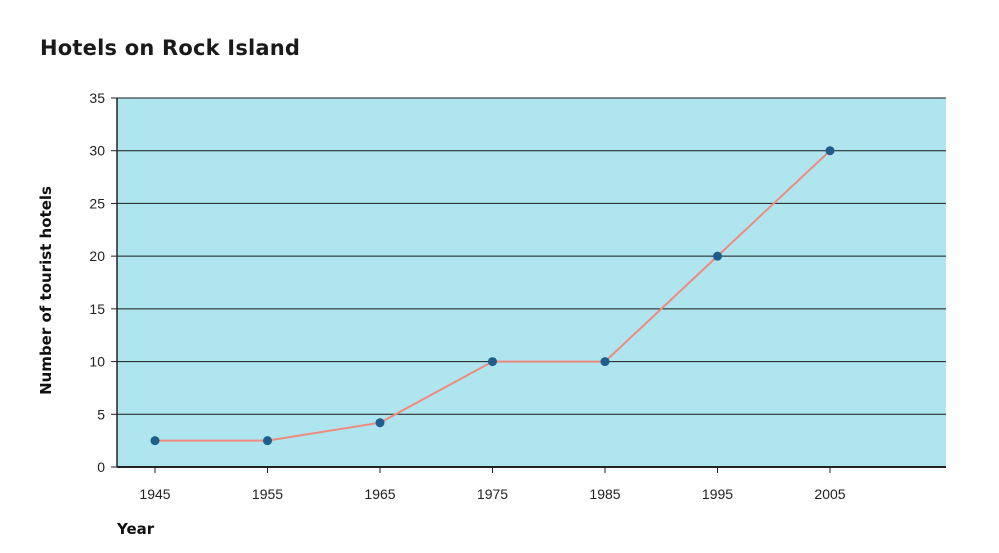 This screenshot has height=553, width=999. I want to click on x-tick-label: 1955, so click(267, 494).